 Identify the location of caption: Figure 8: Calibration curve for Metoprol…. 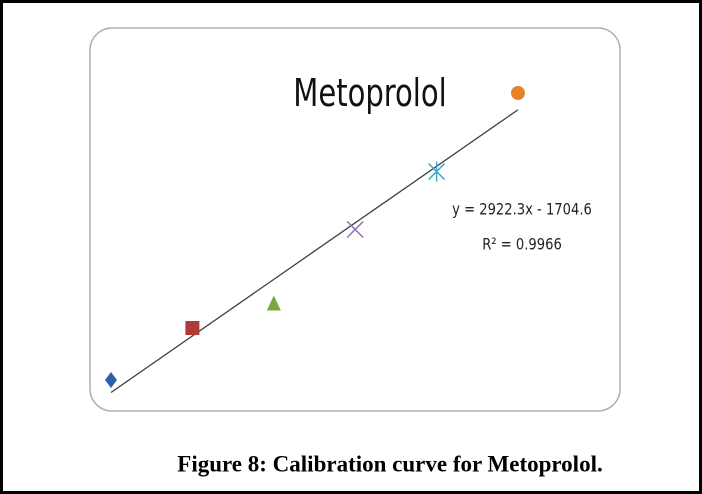
(389, 463).